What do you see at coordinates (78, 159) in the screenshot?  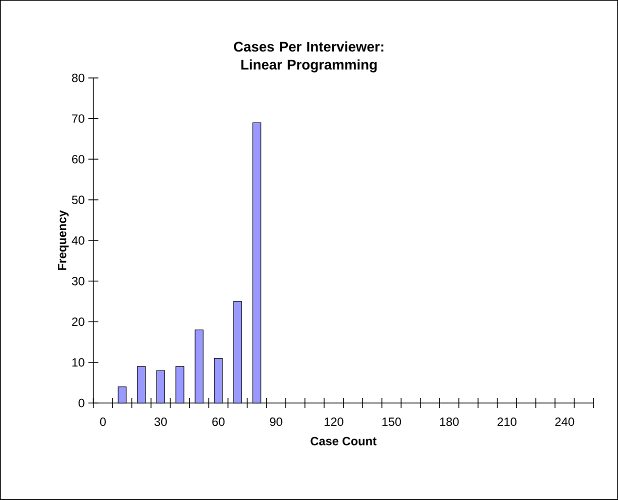 I see `y-tick-label: 60` at bounding box center [78, 159].